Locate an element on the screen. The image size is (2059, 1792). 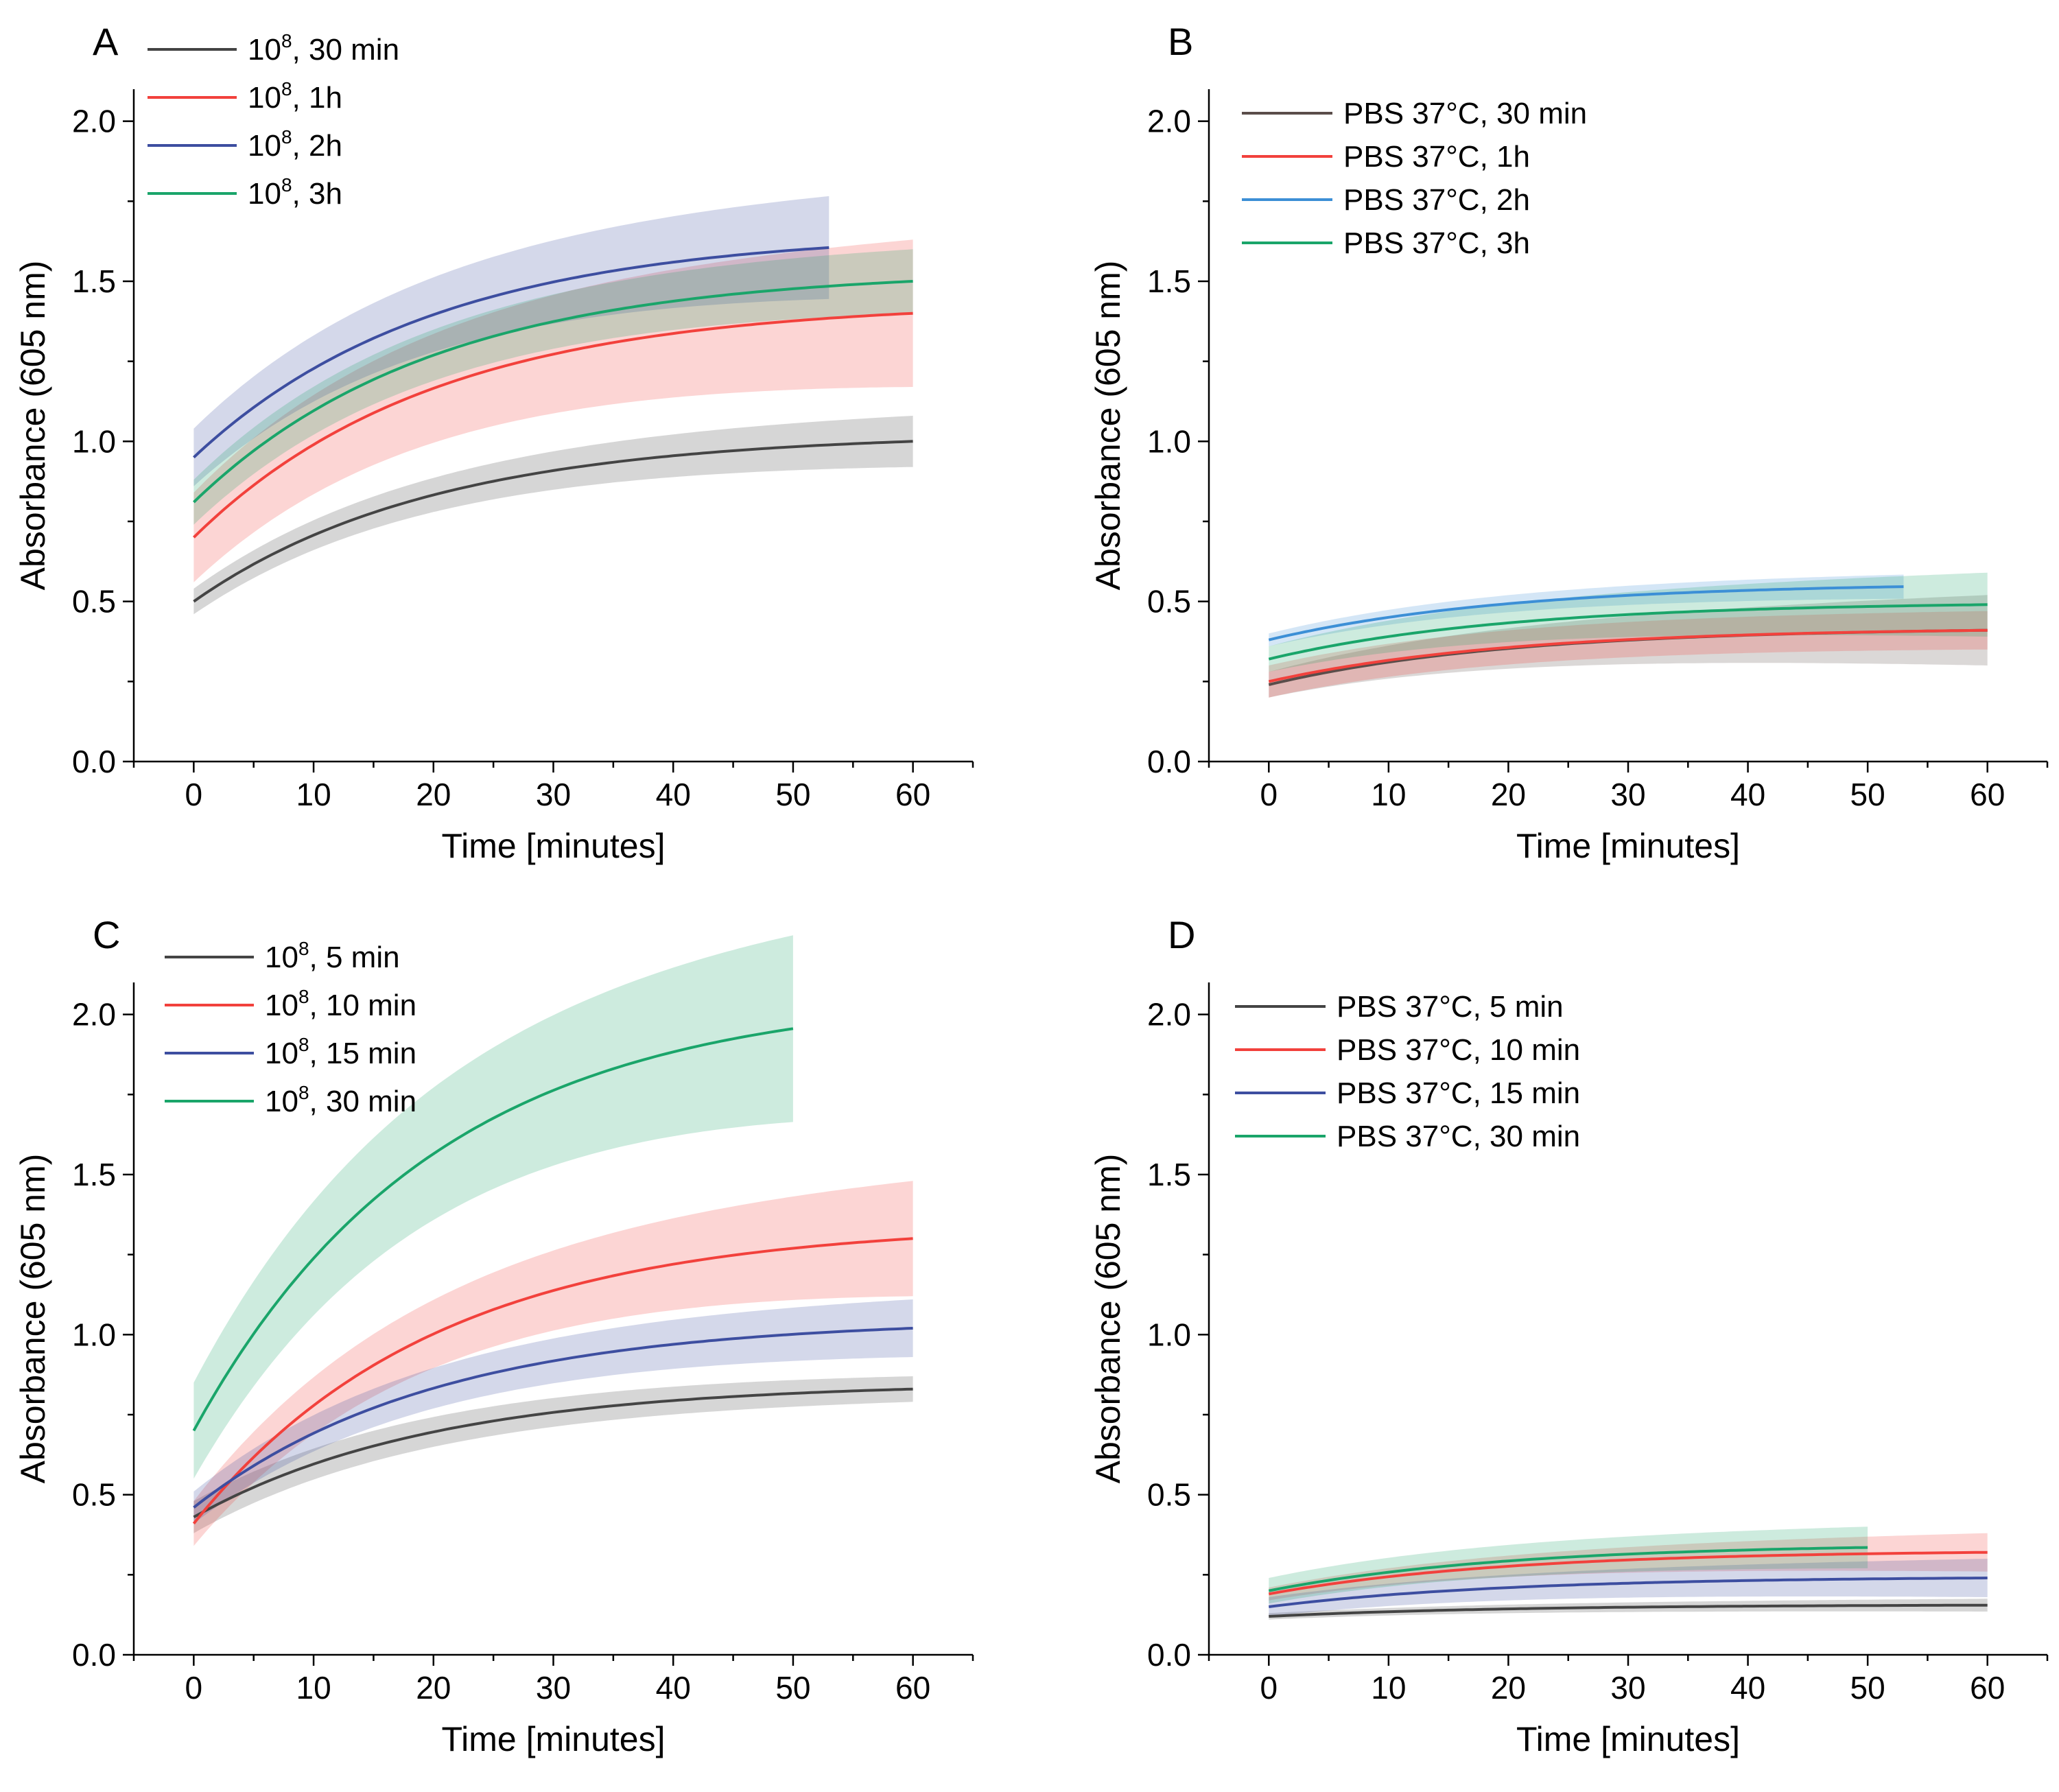
legend-label: 108, 3h is located at coordinates (295, 192).